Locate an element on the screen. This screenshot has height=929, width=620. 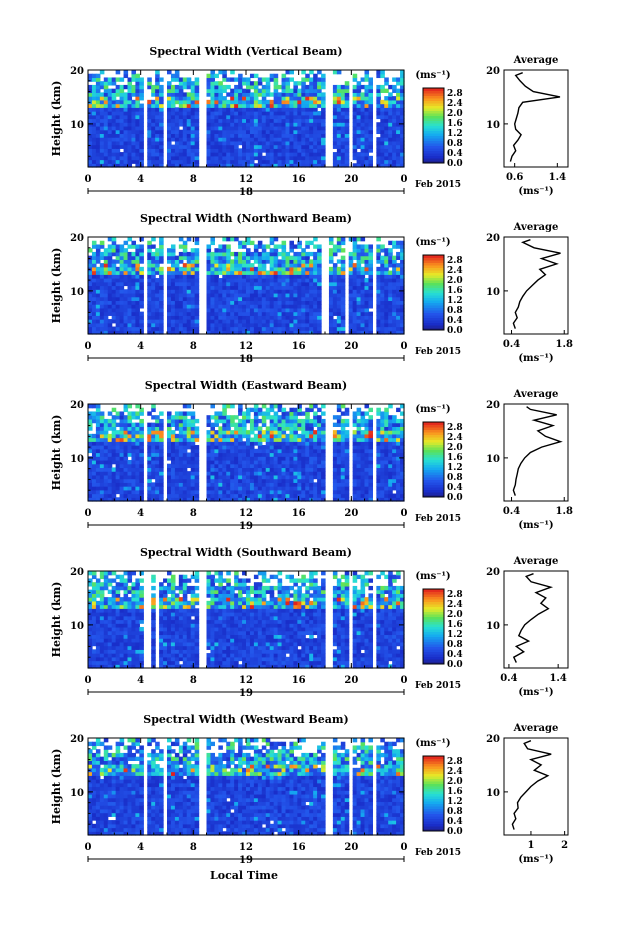
colorbar-tick-label: 0.0 is located at coordinates (455, 164).